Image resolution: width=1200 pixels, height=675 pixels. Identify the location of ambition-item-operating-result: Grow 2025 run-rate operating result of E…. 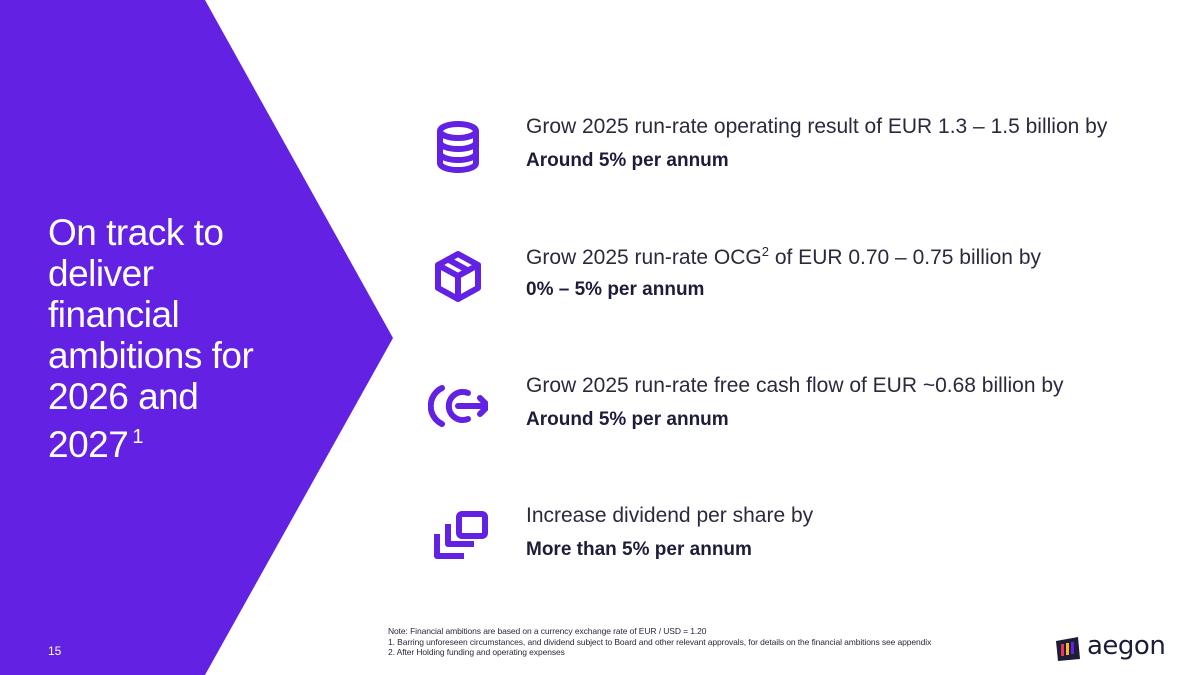
(794, 150).